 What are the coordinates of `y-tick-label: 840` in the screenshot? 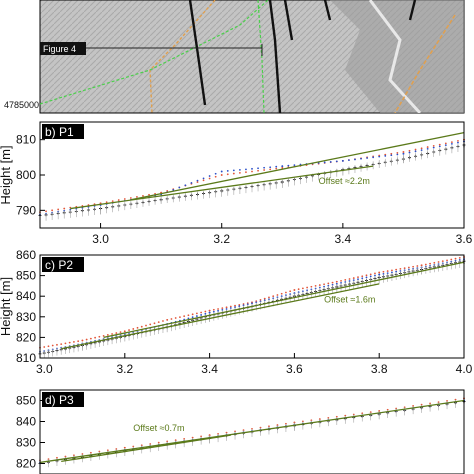 It's located at (26, 296).